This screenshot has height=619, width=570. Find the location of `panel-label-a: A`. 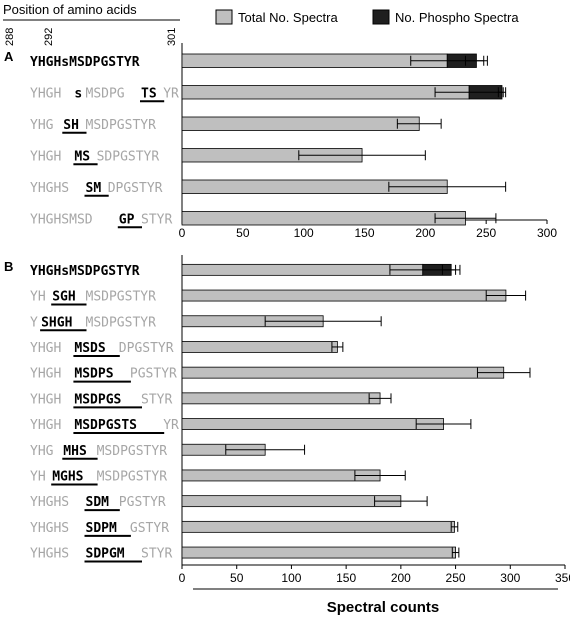

panel-label-a: A is located at coordinates (9, 56).